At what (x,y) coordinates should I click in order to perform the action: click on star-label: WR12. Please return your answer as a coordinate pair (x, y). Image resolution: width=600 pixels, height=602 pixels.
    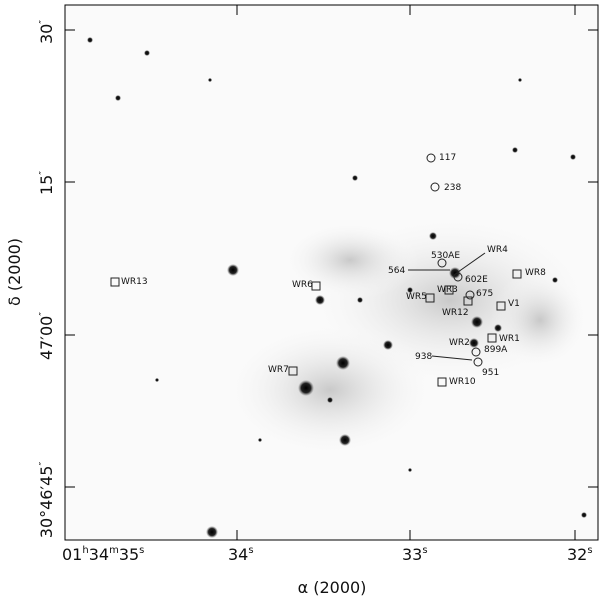
    Looking at the image, I should click on (455, 313).